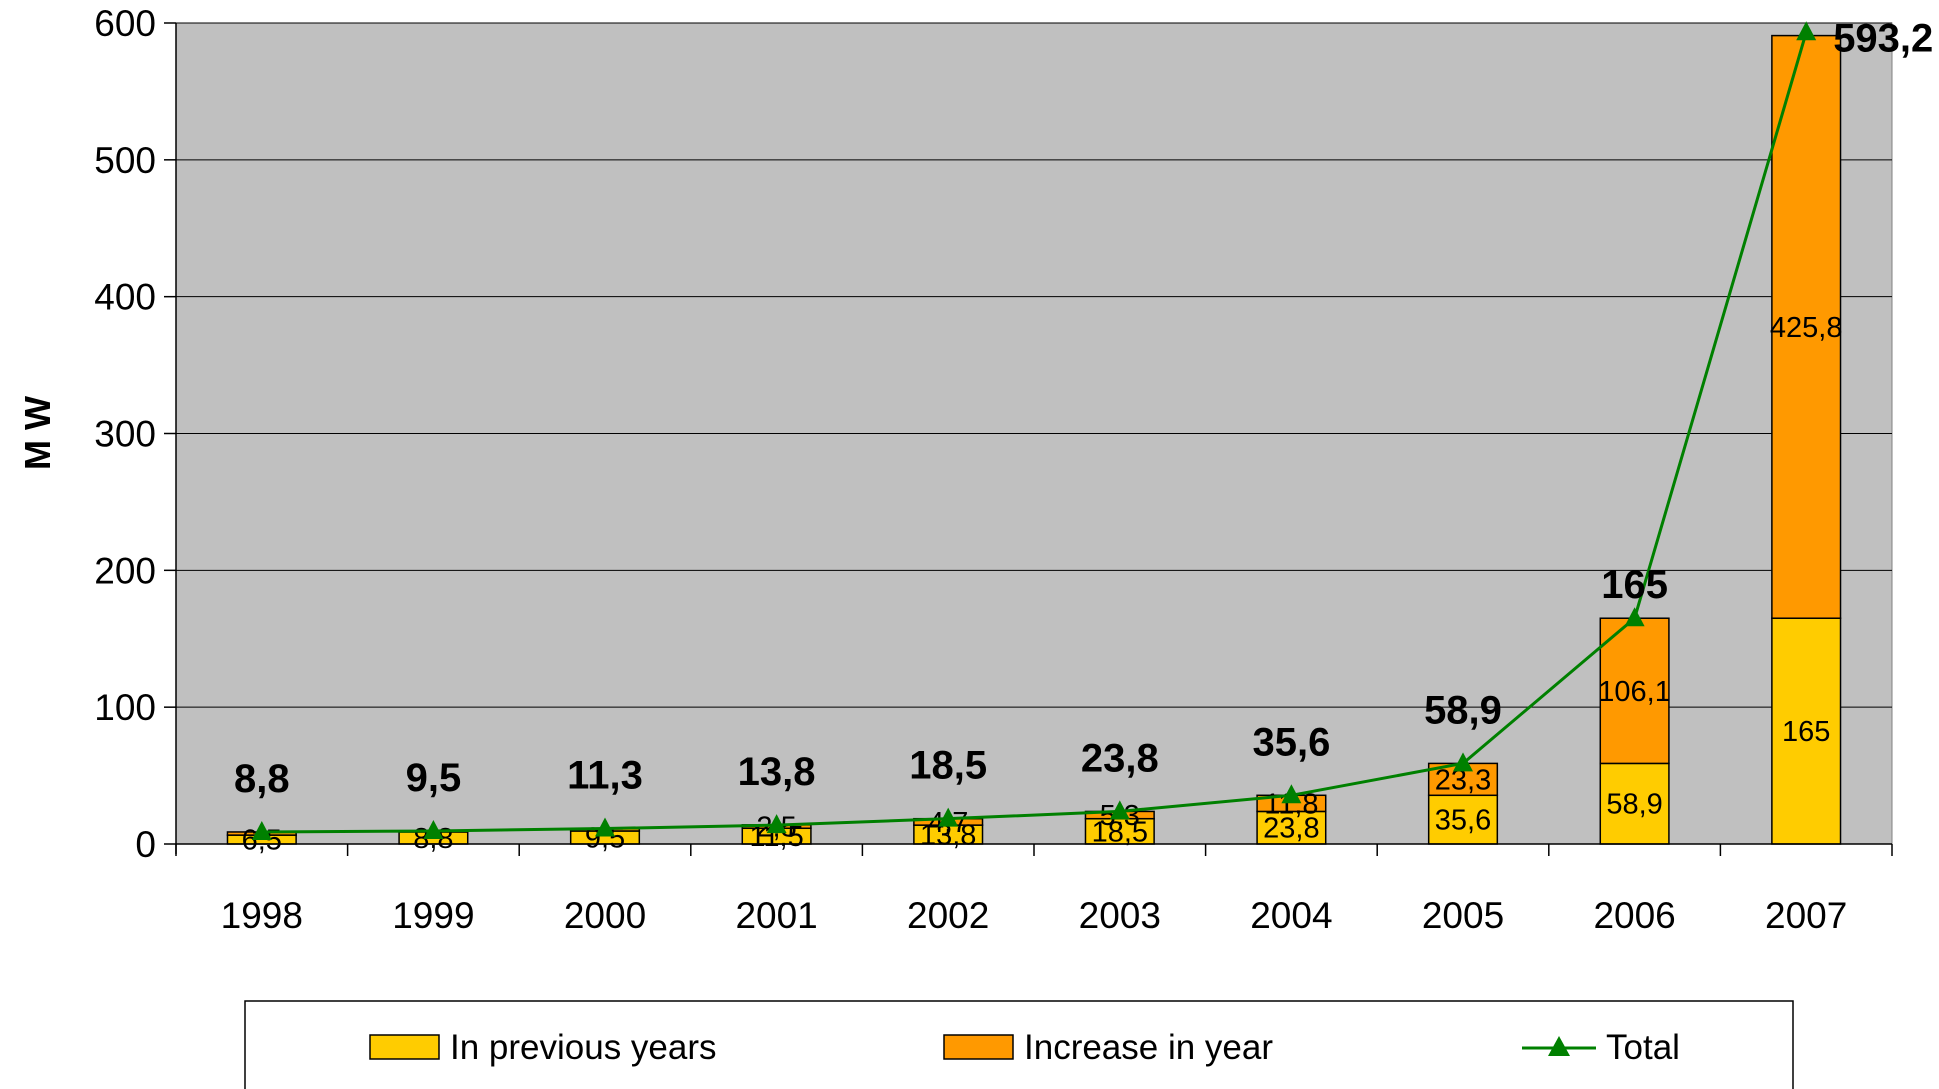 This screenshot has width=1939, height=1089. I want to click on y-tick-labels: 0 100 200 300 400 500 600, so click(125, 434).